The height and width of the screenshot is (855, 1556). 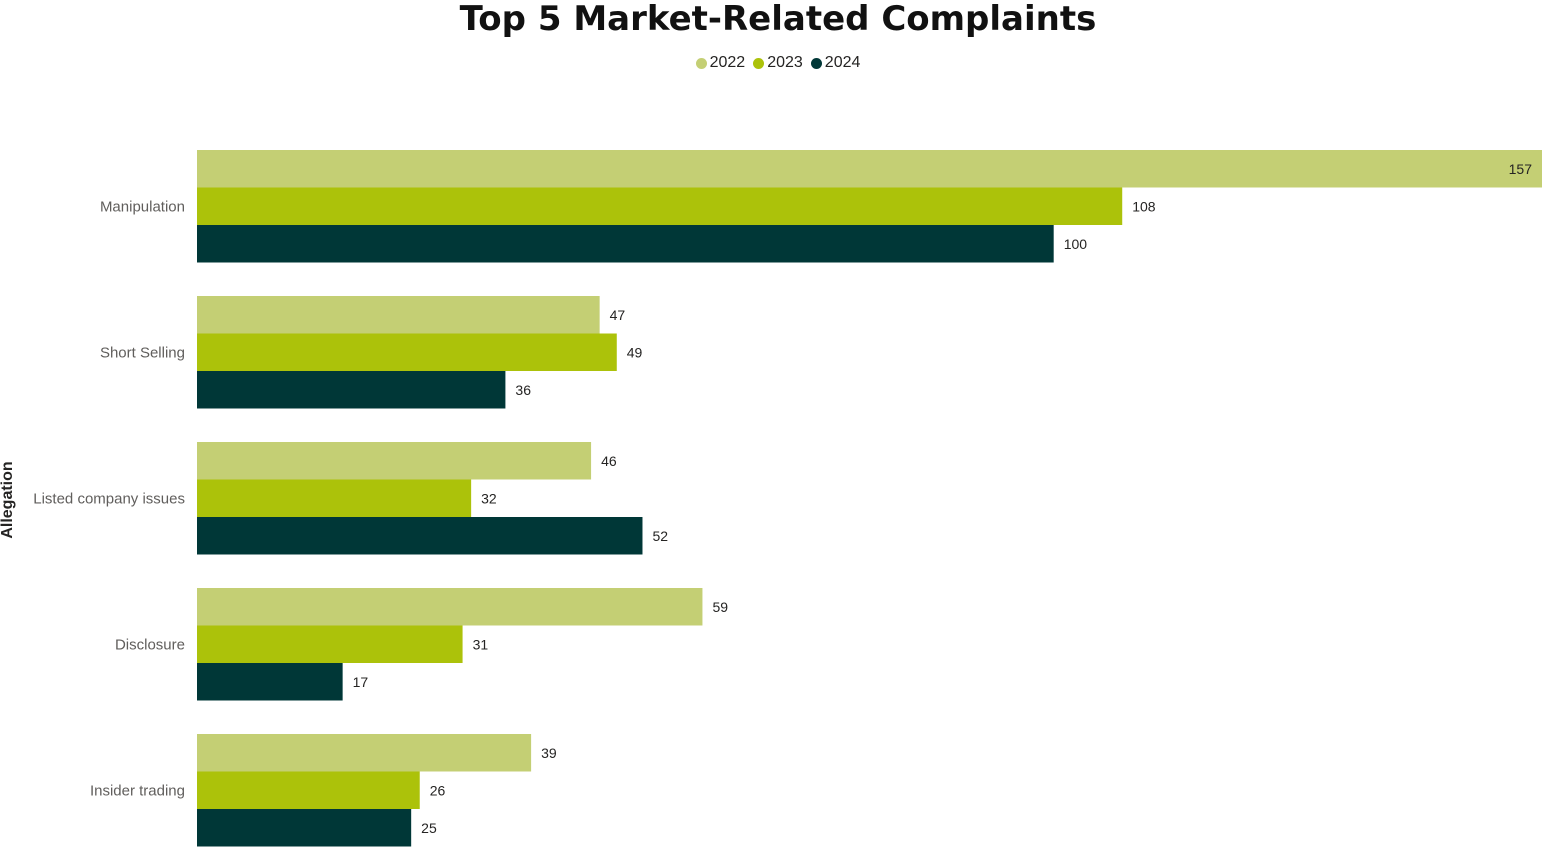 What do you see at coordinates (1144, 206) in the screenshot?
I see `data-label-manipulation-2023: 108` at bounding box center [1144, 206].